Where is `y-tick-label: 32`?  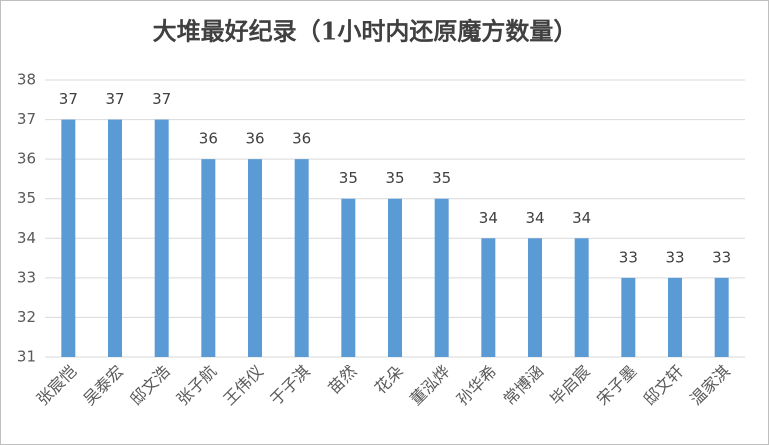 y-tick-label: 32 is located at coordinates (26, 317).